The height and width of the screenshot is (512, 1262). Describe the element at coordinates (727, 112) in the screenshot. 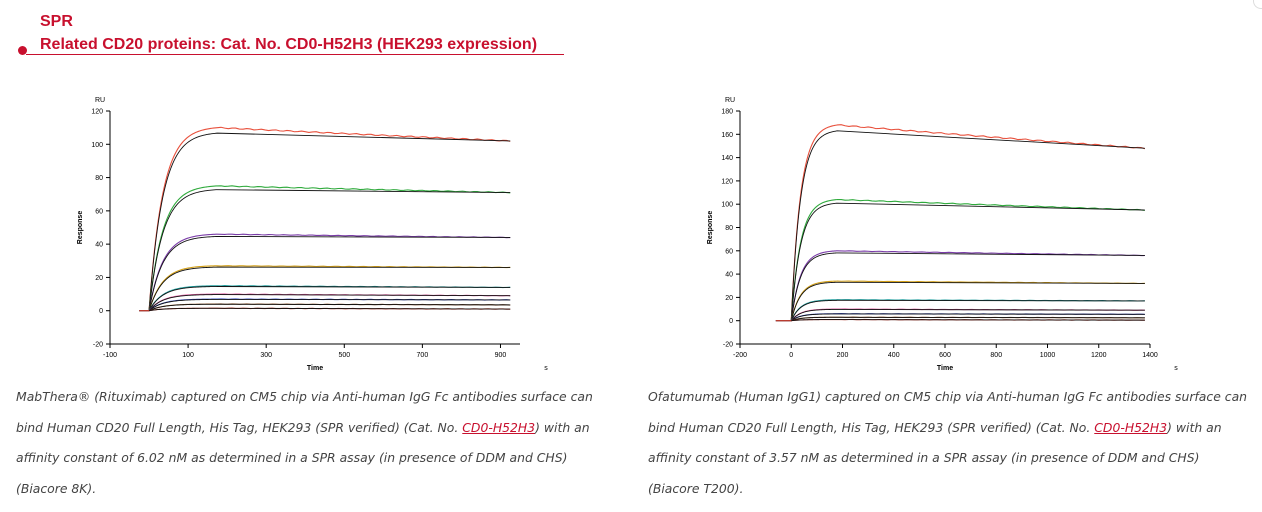

I see `y-tick-label: 180` at that location.